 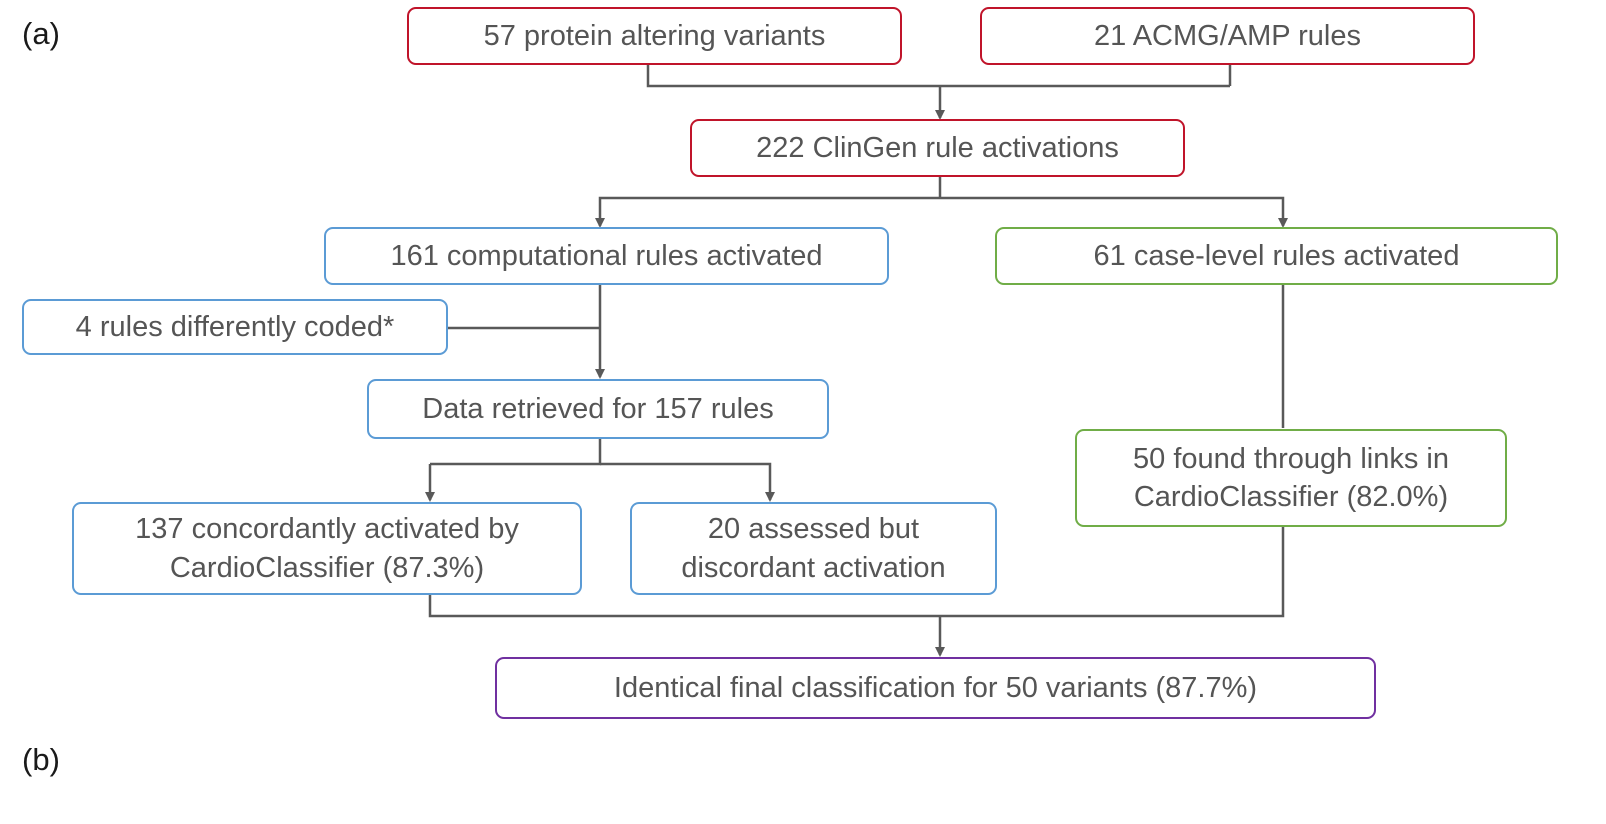 What do you see at coordinates (767, 212) in the screenshot?
I see `connector-split-to-computational` at bounding box center [767, 212].